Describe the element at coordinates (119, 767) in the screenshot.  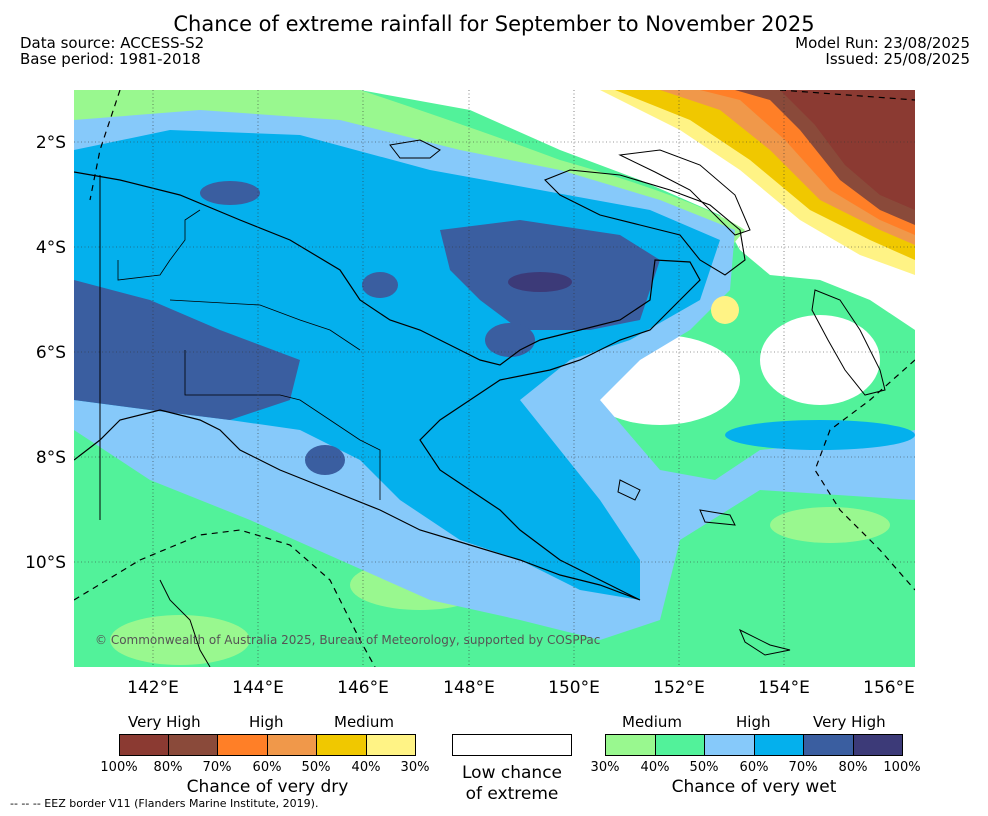
I see `dry-tick-0: 100%` at that location.